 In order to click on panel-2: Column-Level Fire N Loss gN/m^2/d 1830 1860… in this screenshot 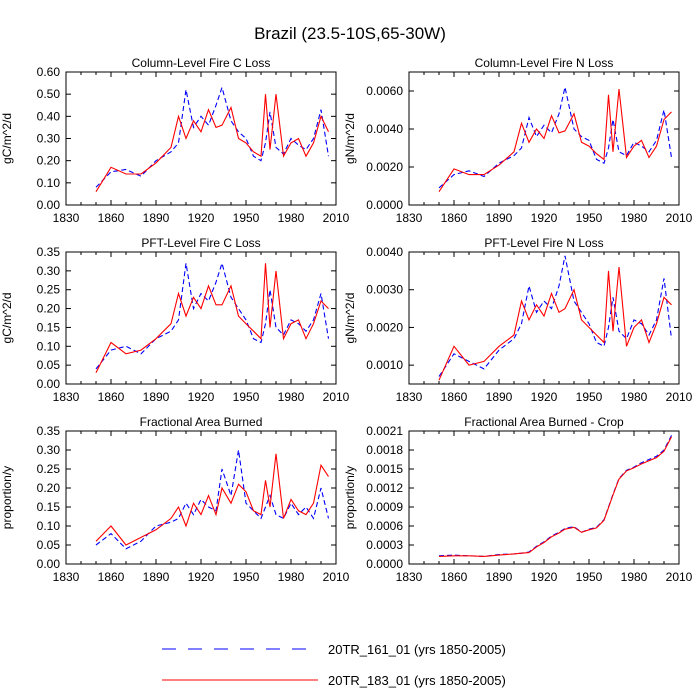, I will do `click(518, 140)`.